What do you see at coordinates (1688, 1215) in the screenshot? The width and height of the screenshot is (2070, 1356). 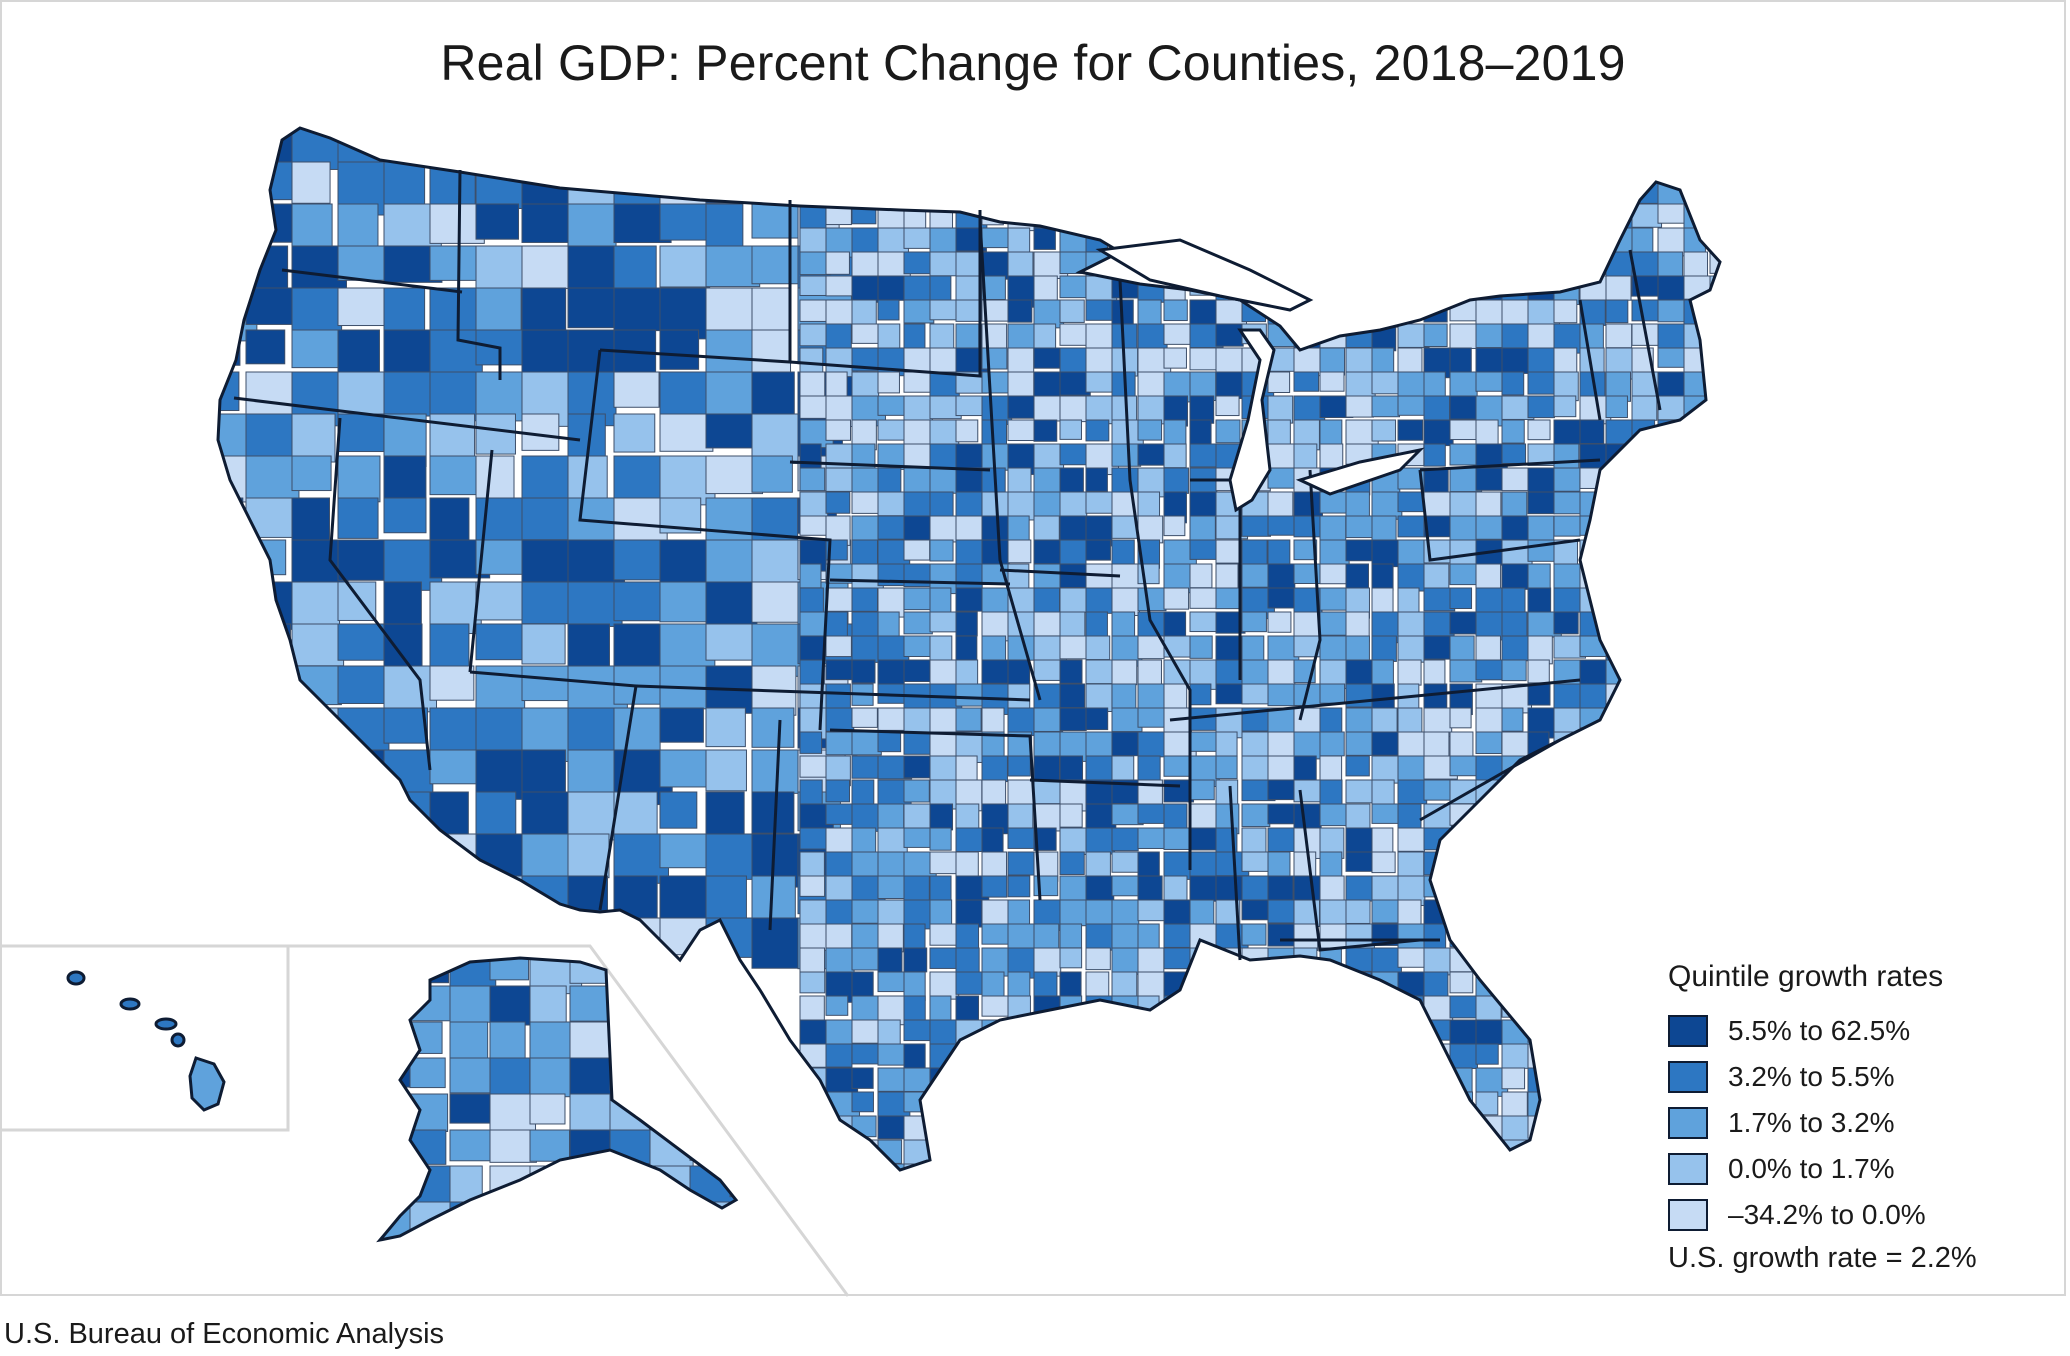 I see `legend-swatch` at bounding box center [1688, 1215].